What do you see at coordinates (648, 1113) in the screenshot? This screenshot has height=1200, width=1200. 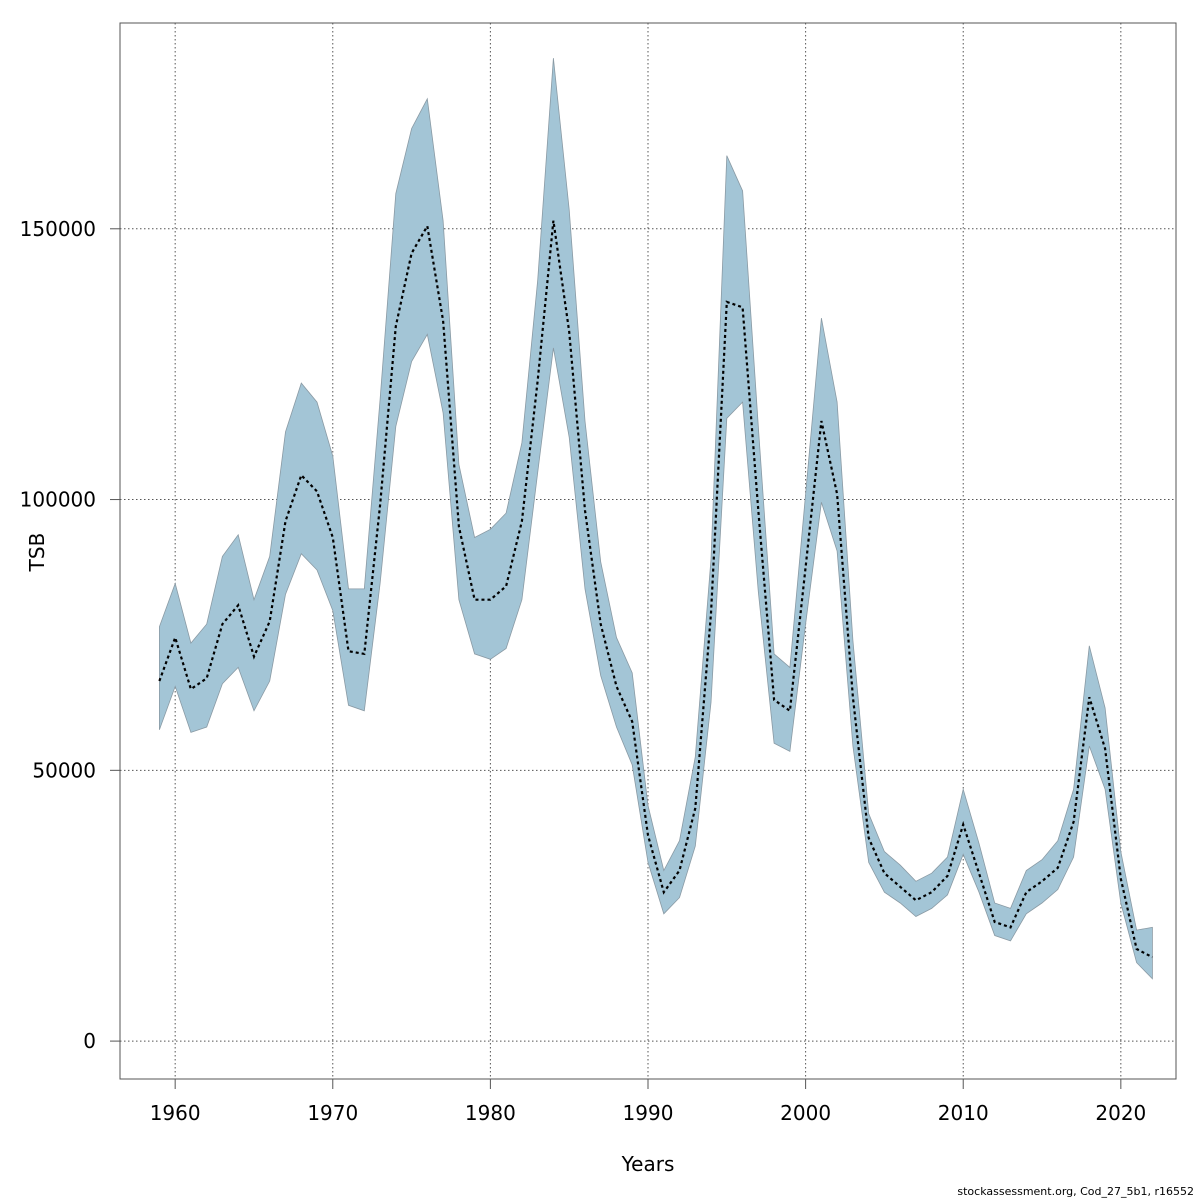 I see `x-tick-label: 1990` at bounding box center [648, 1113].